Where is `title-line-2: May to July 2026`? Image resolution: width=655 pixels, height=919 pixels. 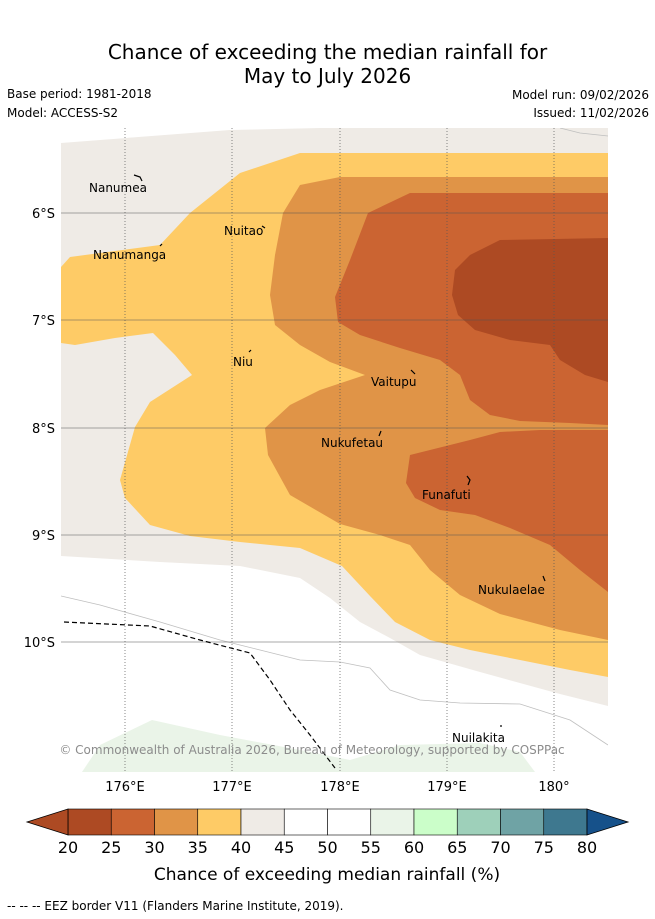
title-line-2: May to July 2026 is located at coordinates (327, 76).